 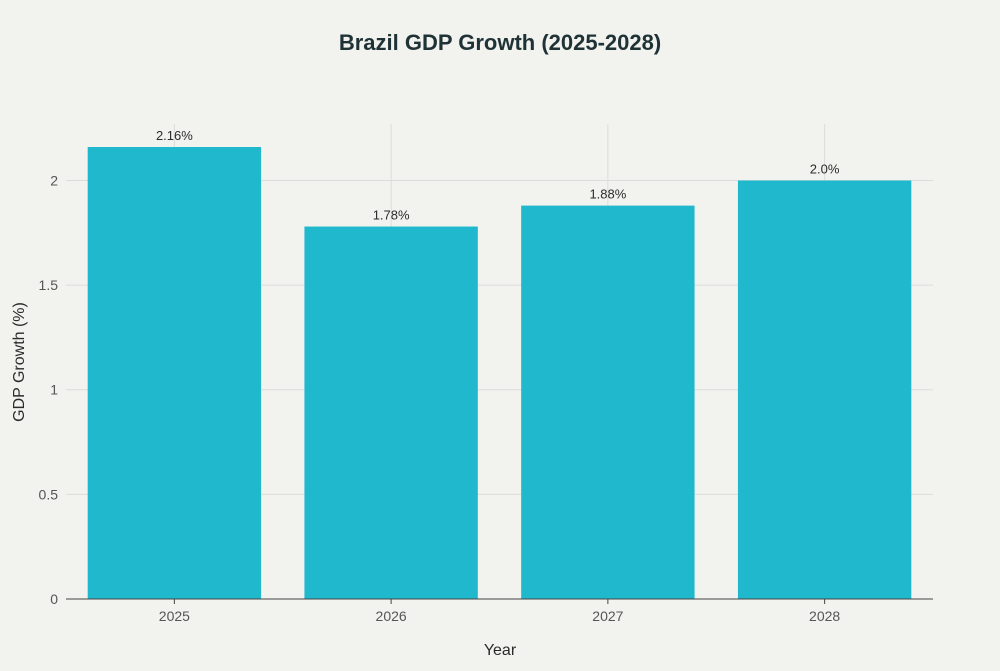 What do you see at coordinates (498, 175) in the screenshot?
I see `data-labels-layer: 2.16% 1.78% 1.88% 2.0%` at bounding box center [498, 175].